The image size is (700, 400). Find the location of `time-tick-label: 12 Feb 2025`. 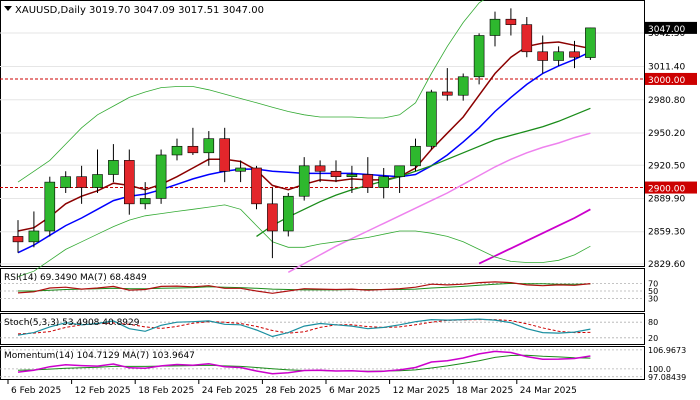

time-tick-label: 12 Feb 2025 is located at coordinates (103, 391).